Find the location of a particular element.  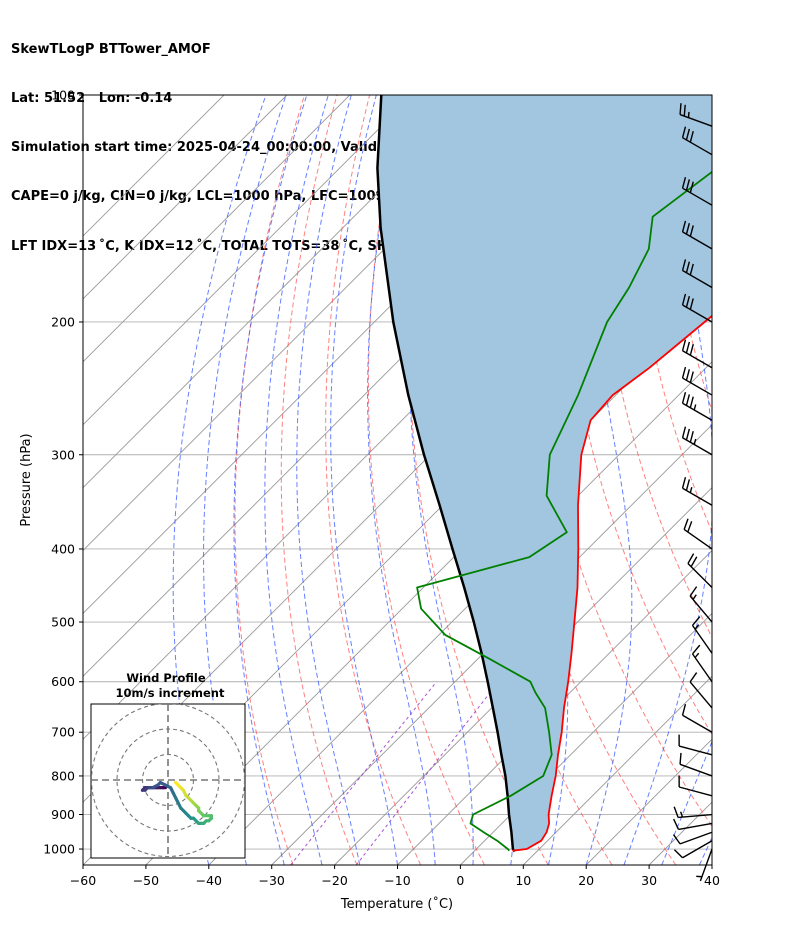

x-tick-label: −40 is located at coordinates (209, 880).